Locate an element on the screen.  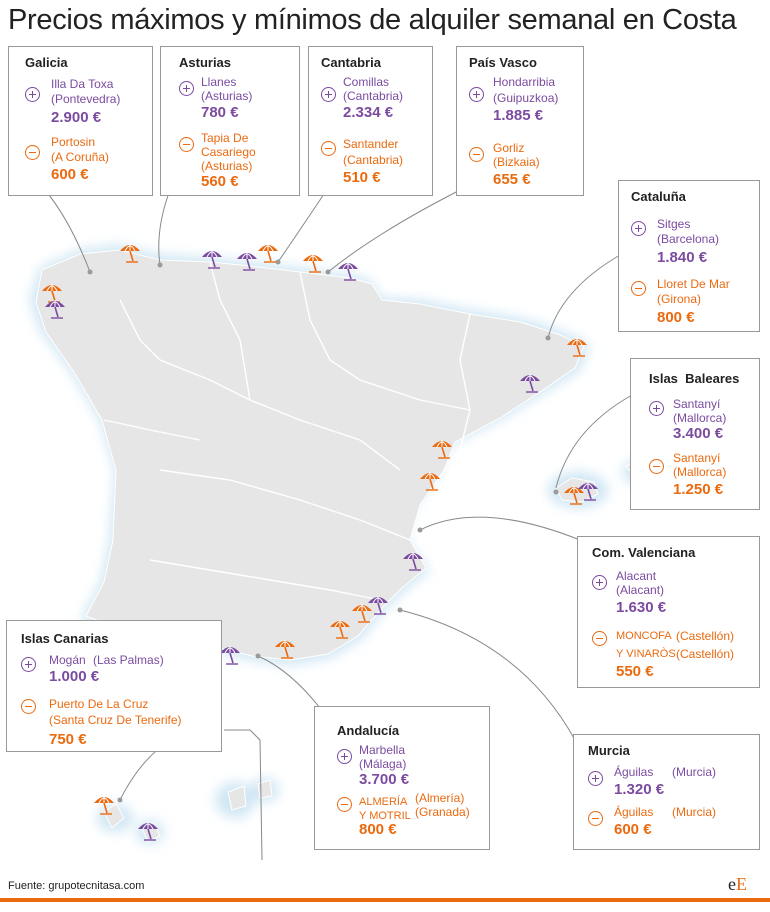
min-province: (A Coruña) is located at coordinates (80, 157).